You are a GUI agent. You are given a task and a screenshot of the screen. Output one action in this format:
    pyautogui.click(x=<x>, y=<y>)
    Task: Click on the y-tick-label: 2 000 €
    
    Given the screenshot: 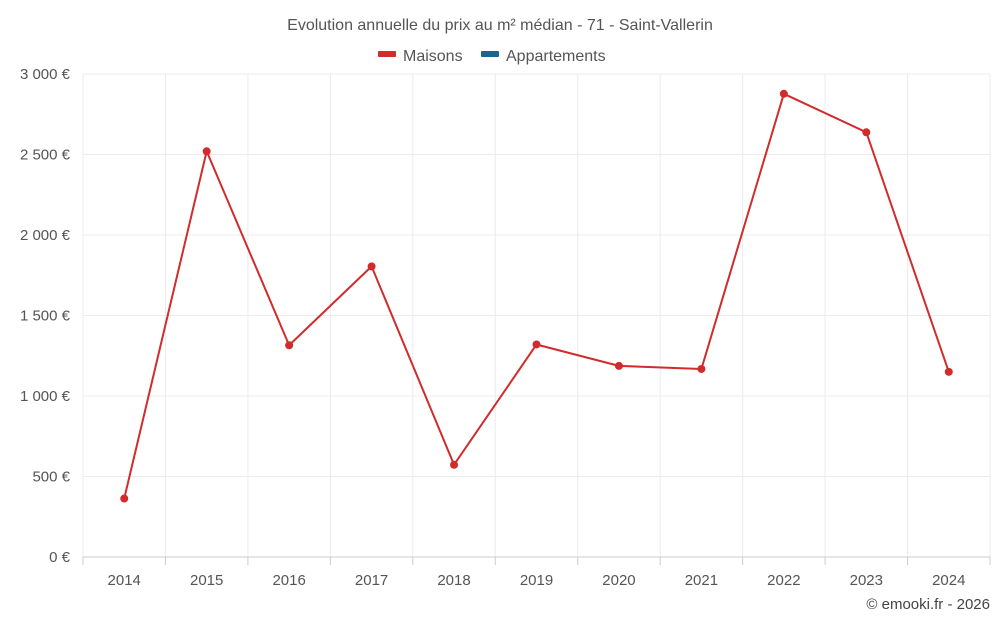 What is the action you would take?
    pyautogui.click(x=45, y=235)
    